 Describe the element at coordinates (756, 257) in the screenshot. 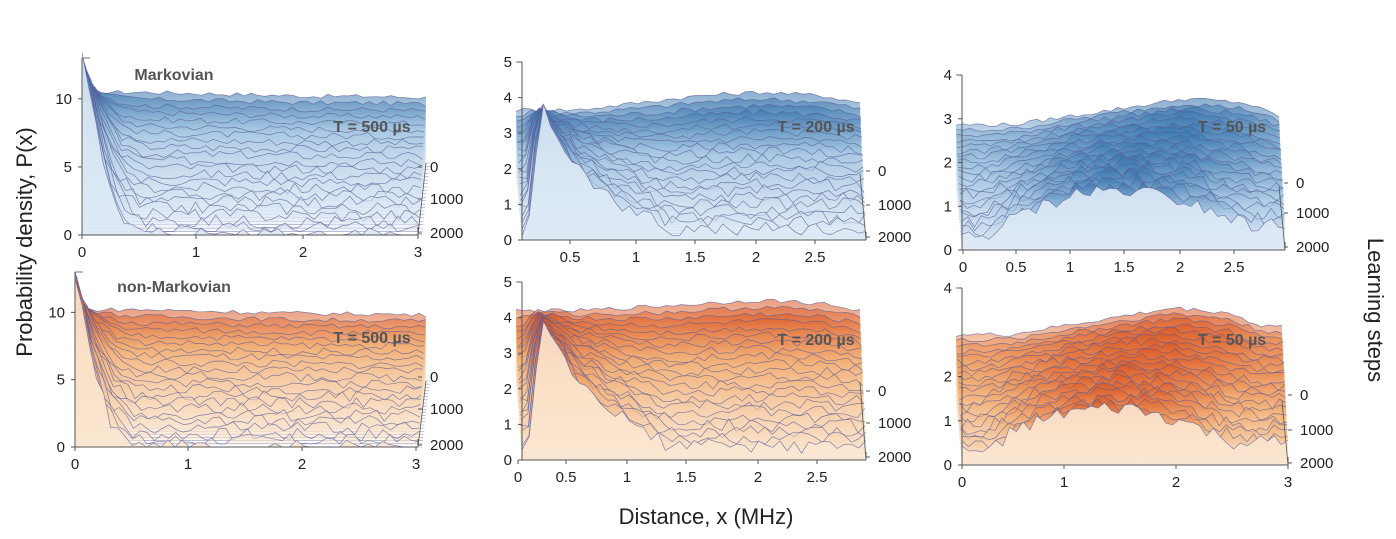

I see `x-tick-label-3: 2` at that location.